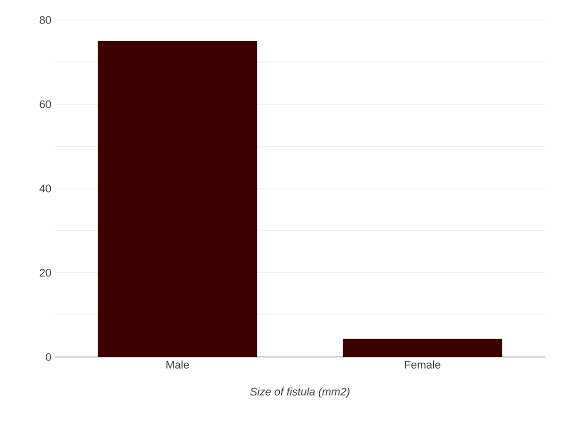  What do you see at coordinates (422, 364) in the screenshot?
I see `x-tick-label: Female` at bounding box center [422, 364].